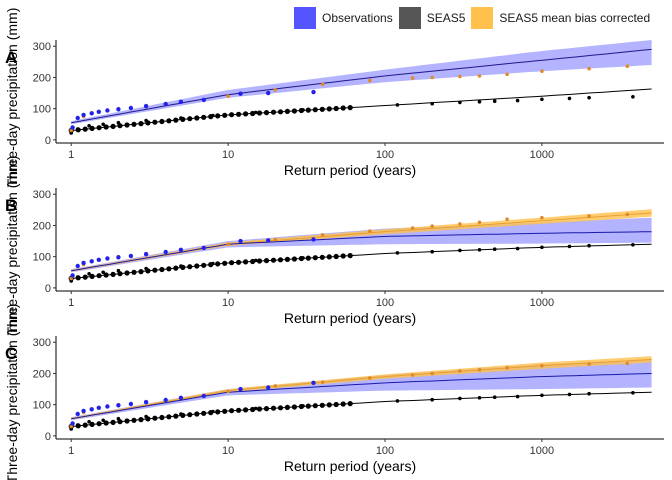  Describe the element at coordinates (228, 303) in the screenshot. I see `x-tick-label: 10` at that location.